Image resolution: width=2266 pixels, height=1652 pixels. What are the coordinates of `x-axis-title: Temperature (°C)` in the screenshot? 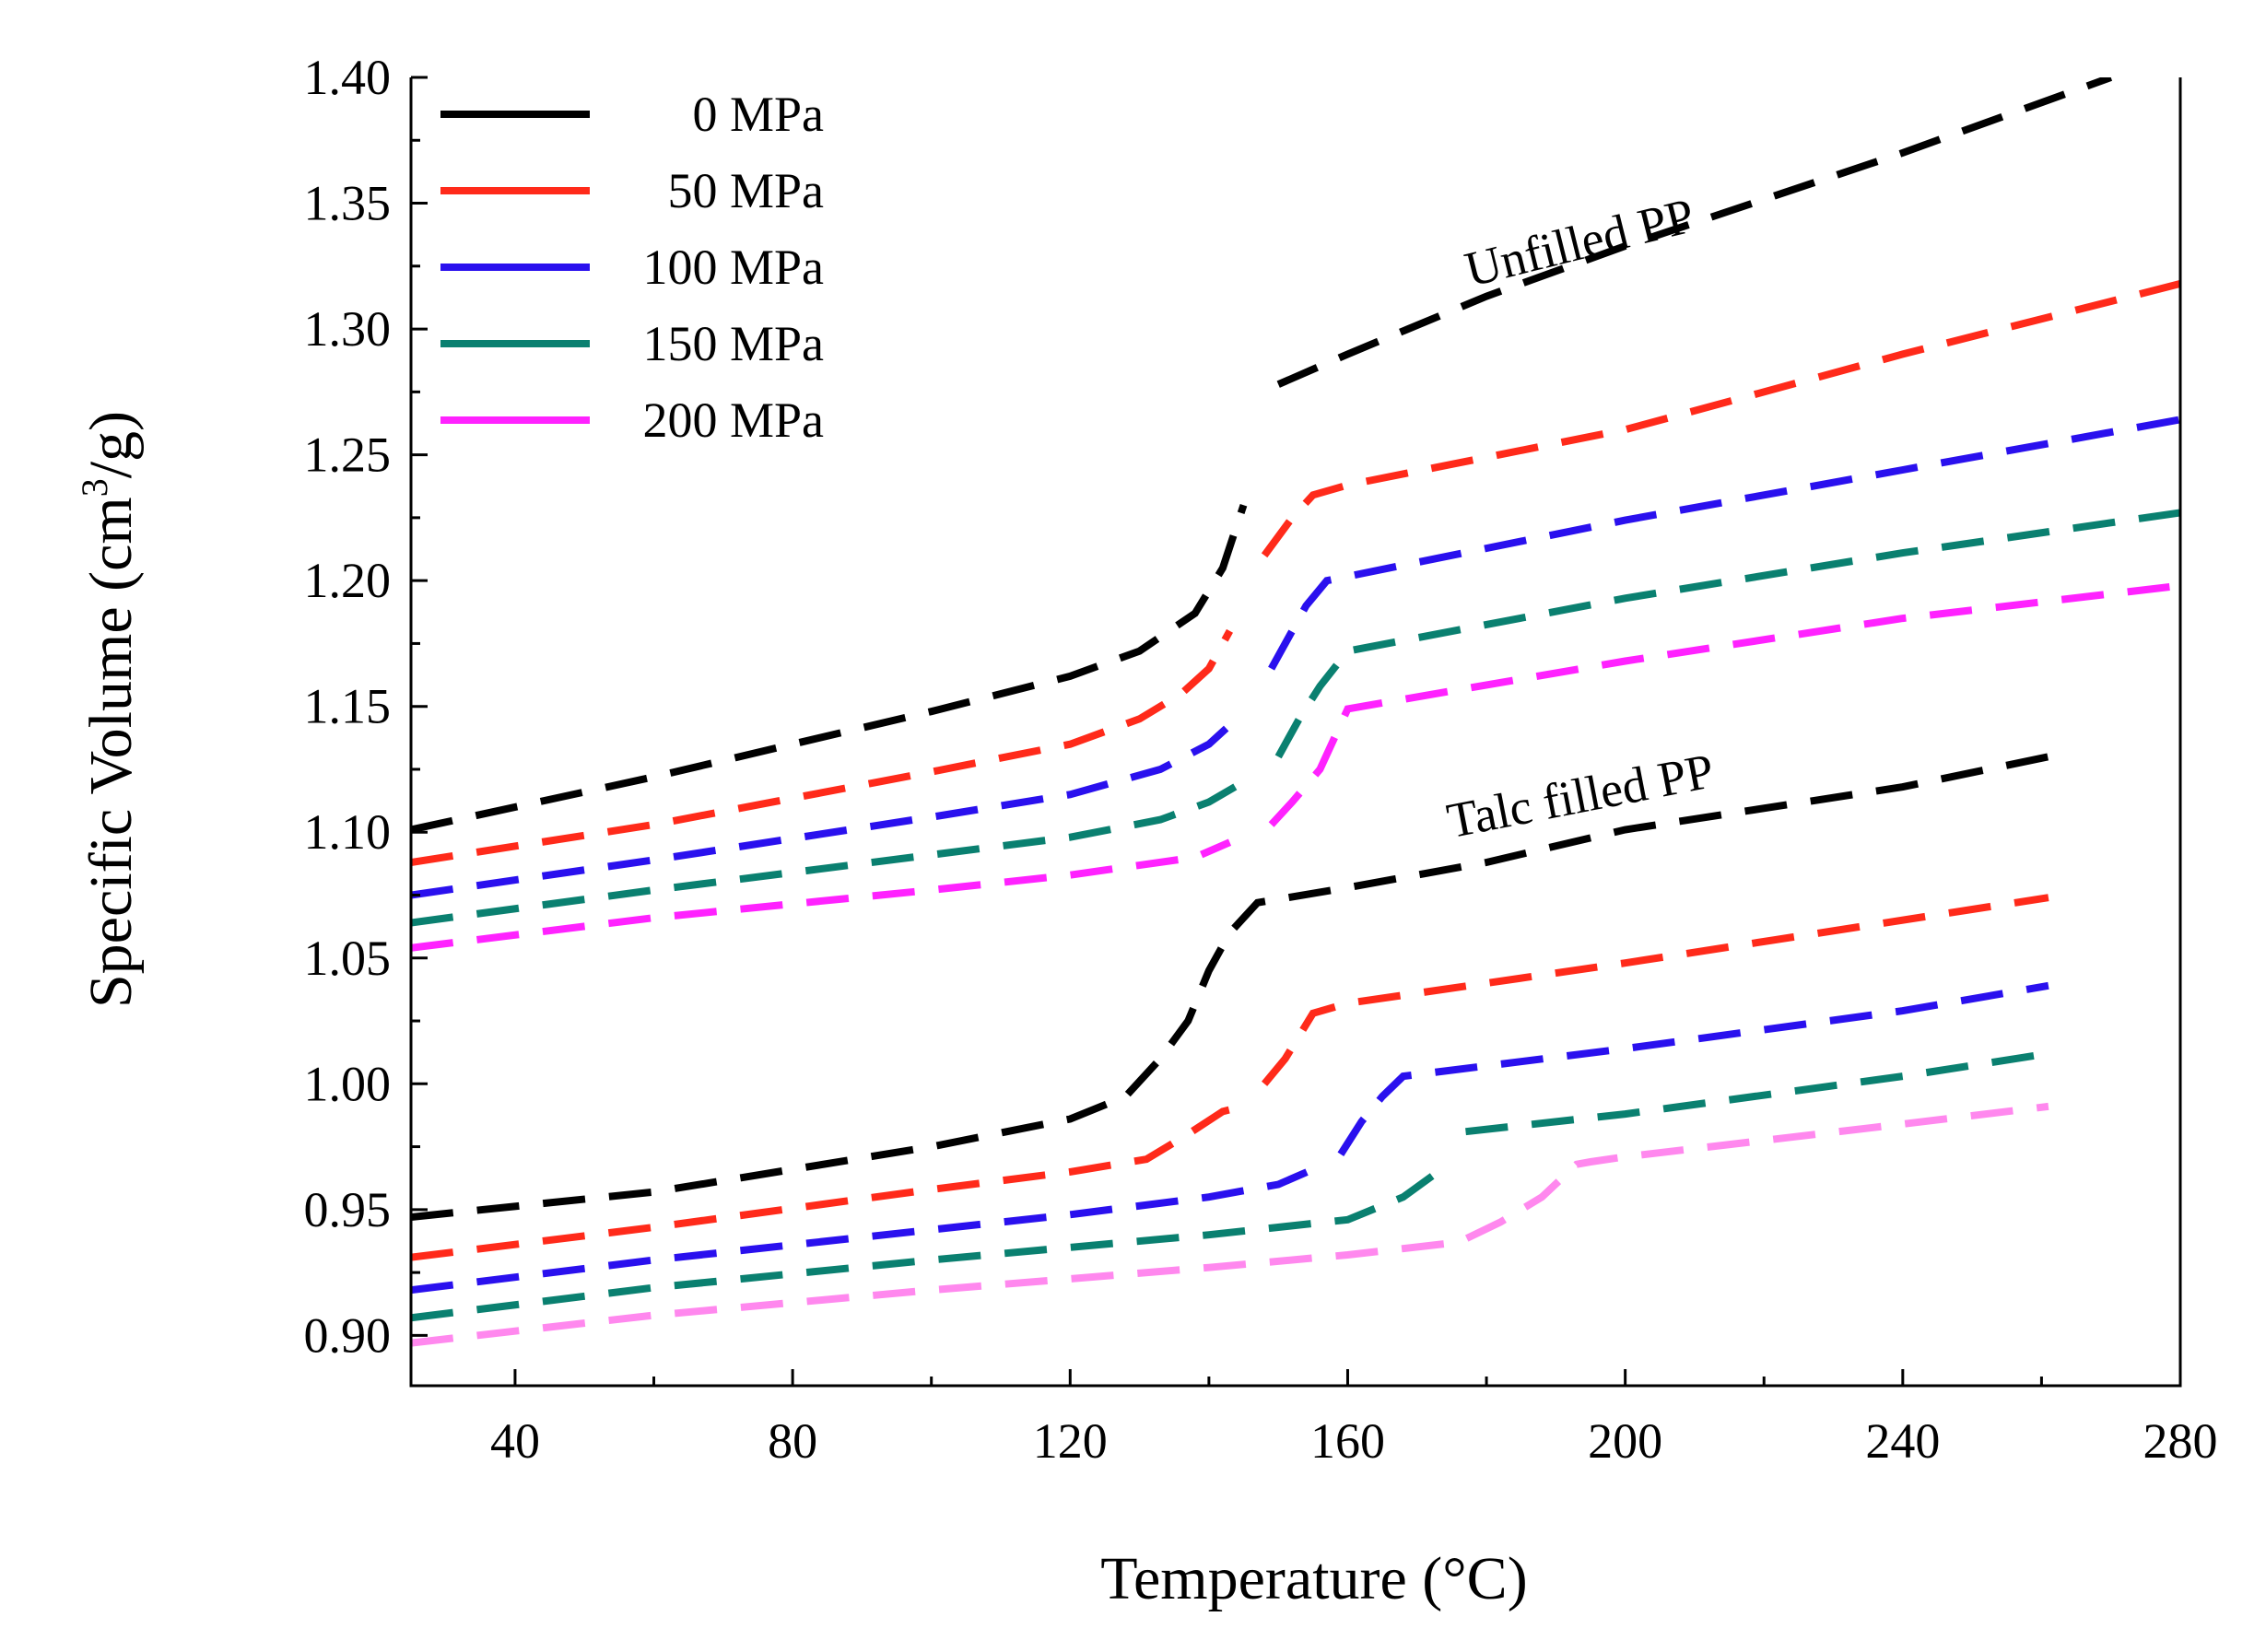 It's located at (1313, 1578).